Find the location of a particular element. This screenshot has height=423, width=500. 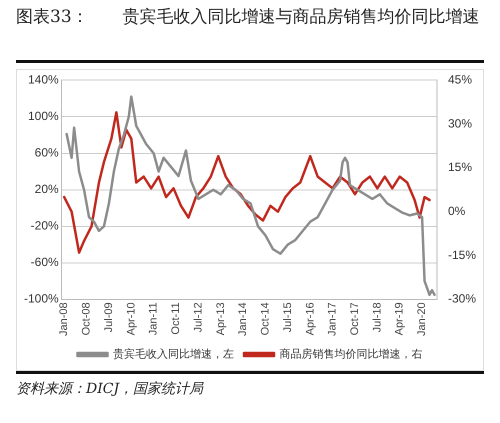

legend-label: 商品房销售均价同比增速，右 is located at coordinates (351, 353).